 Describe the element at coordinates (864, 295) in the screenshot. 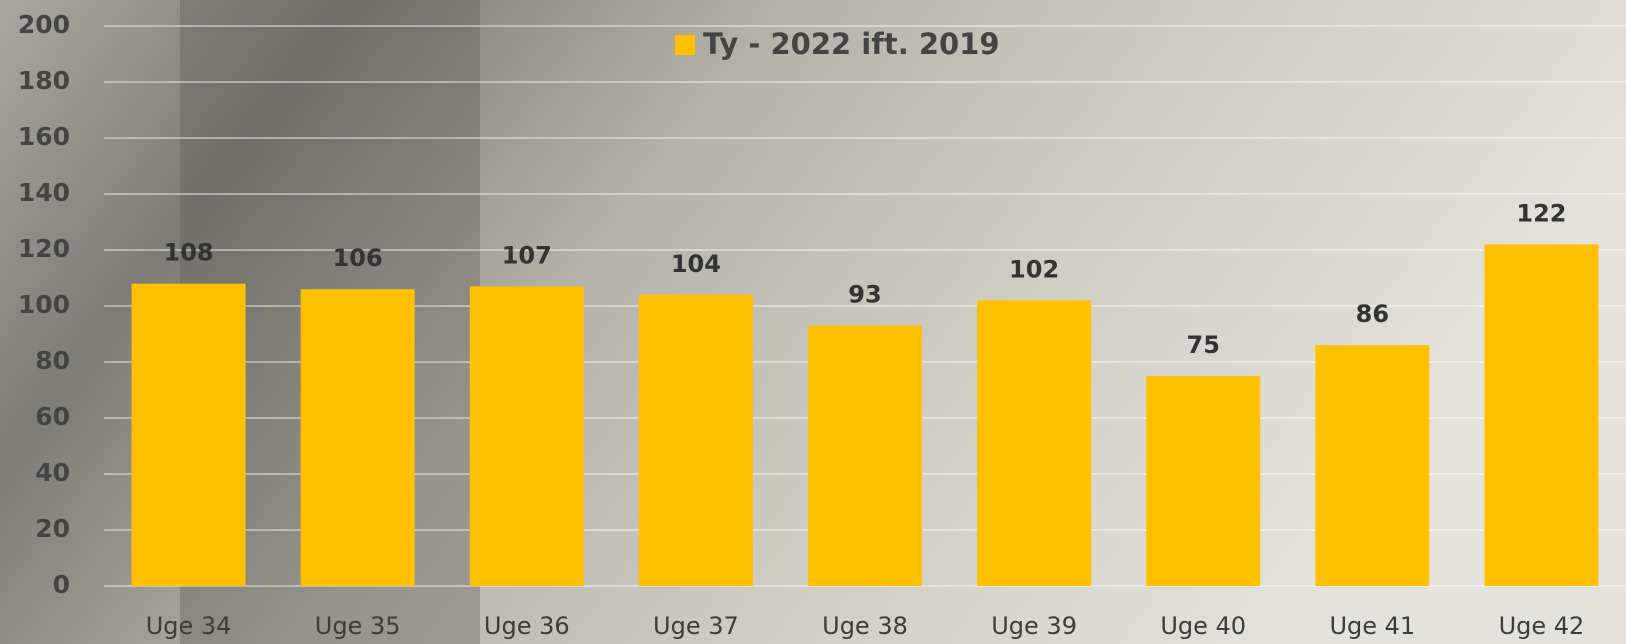

I see `data-label: 93` at that location.